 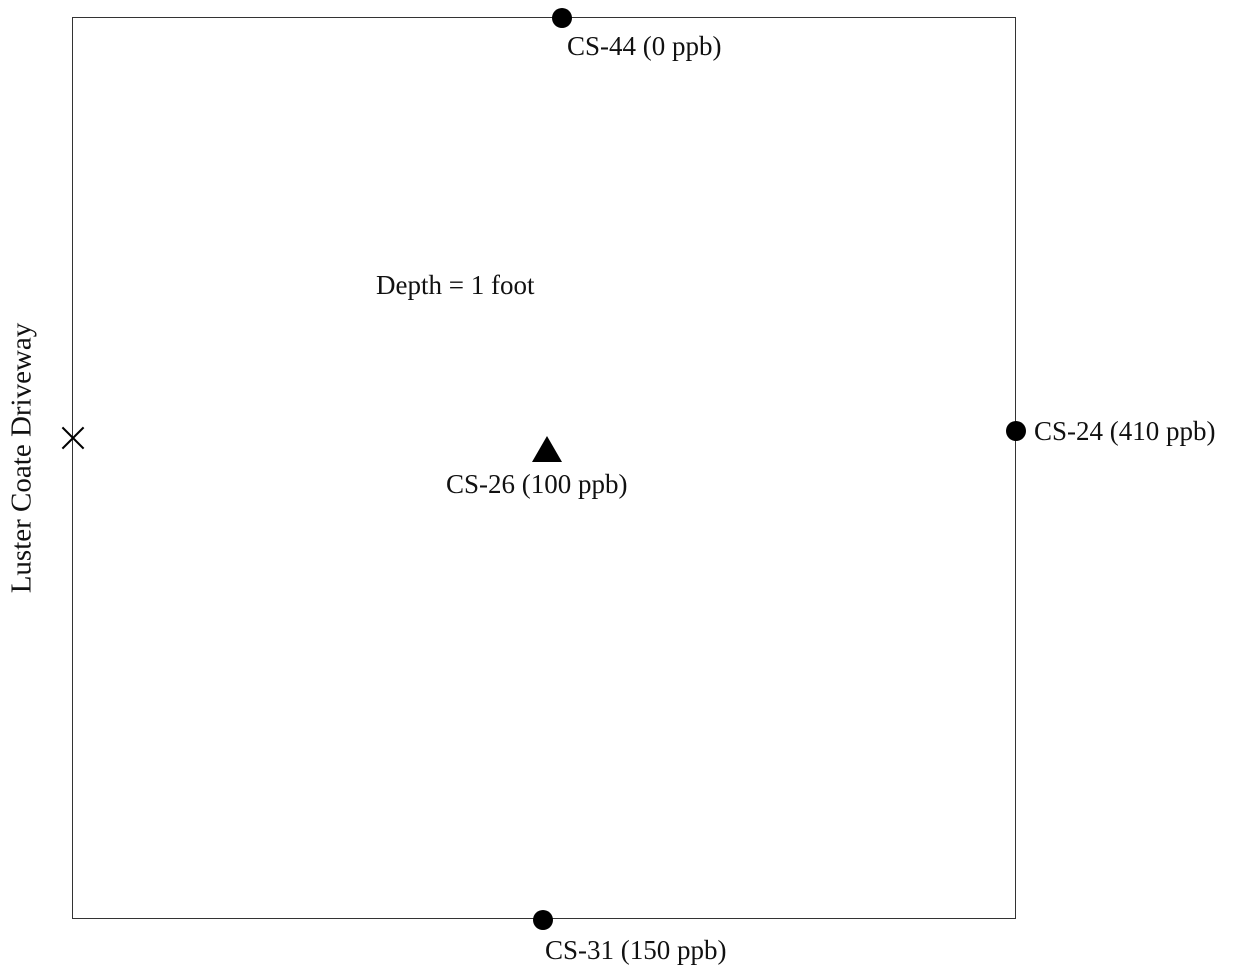 I want to click on sample-label-cs-31: CS-31 (150 ppb), so click(x=636, y=950).